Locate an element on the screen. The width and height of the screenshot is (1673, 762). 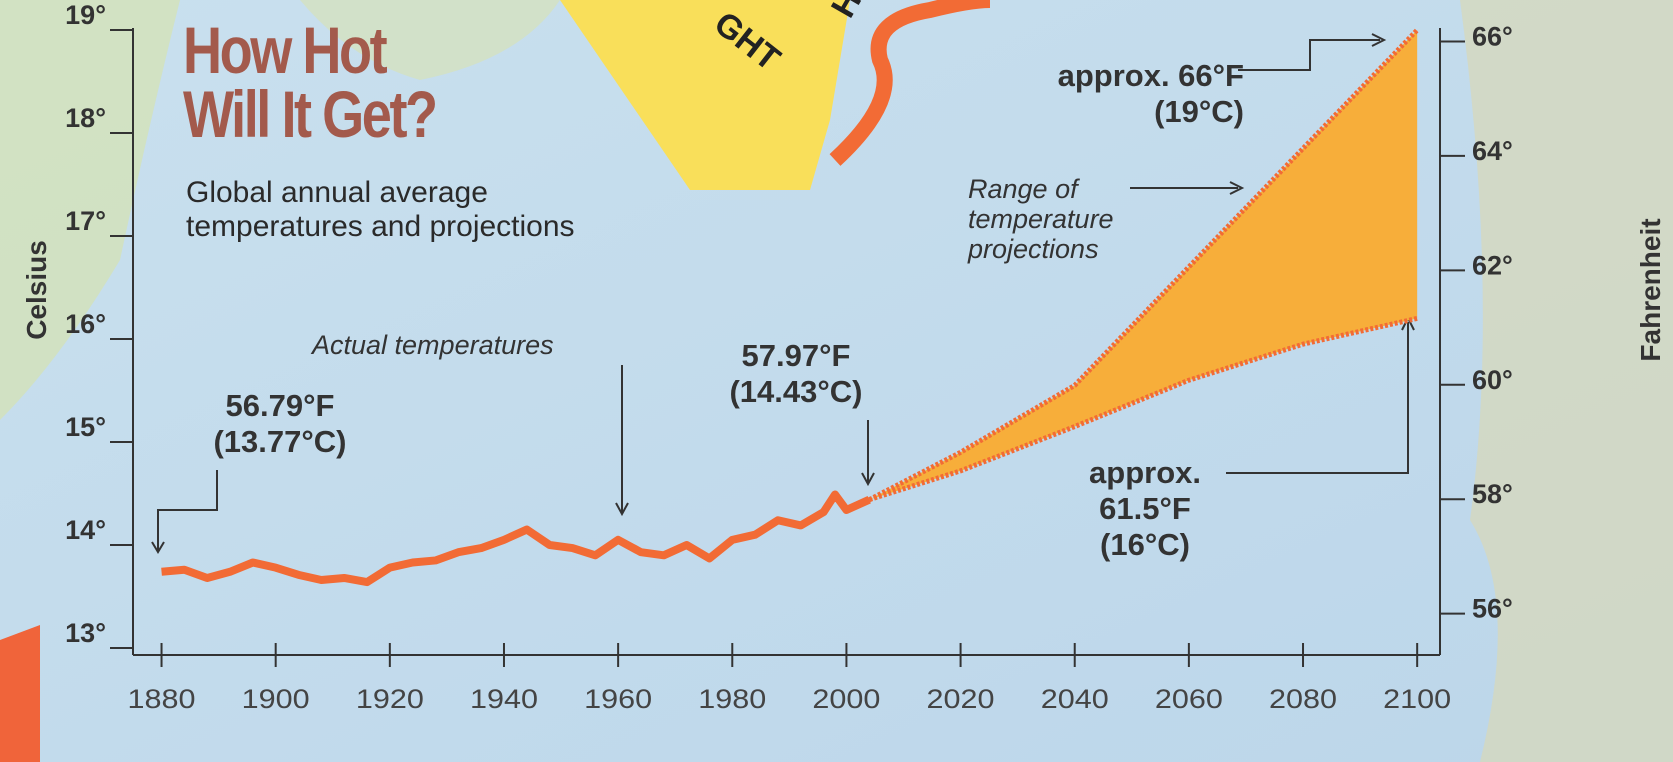
x-tick-label: 1960 is located at coordinates (618, 699).